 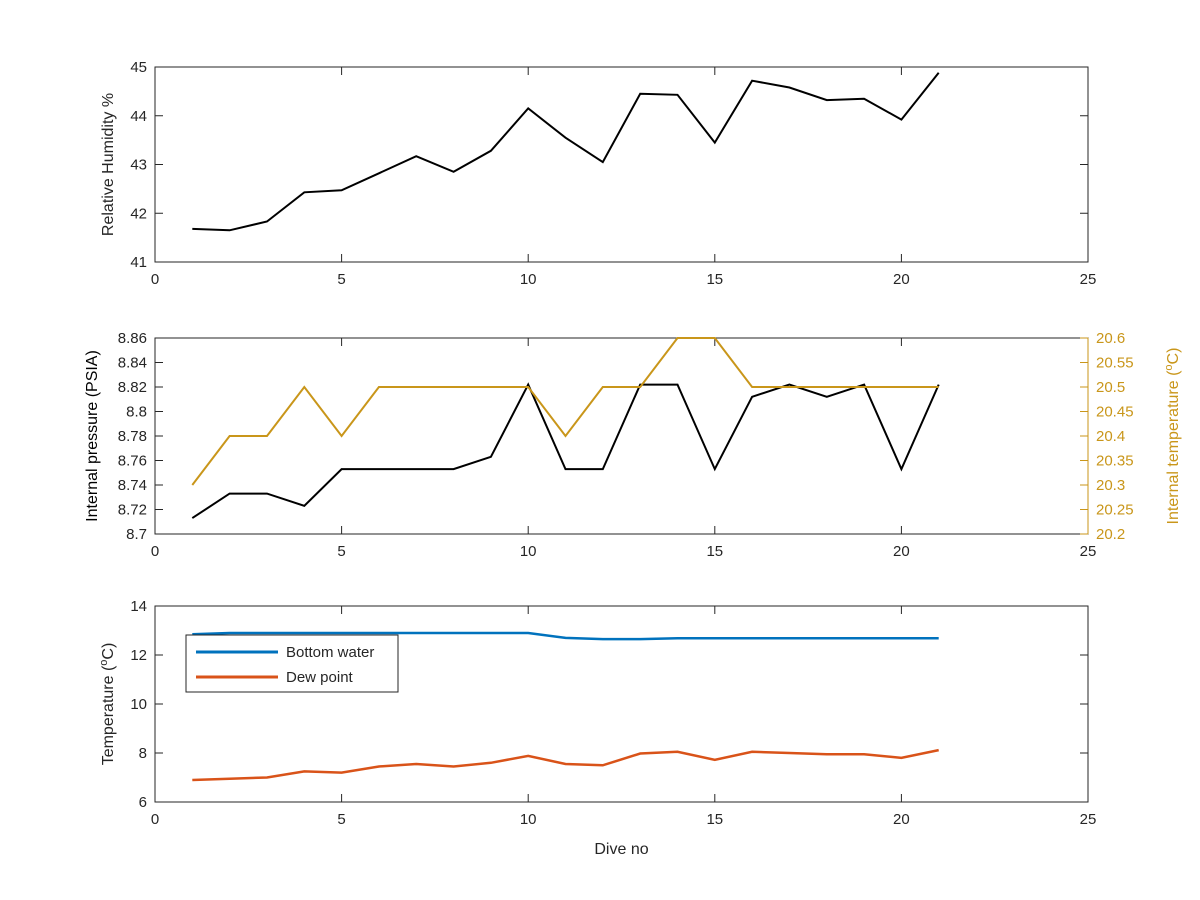 What do you see at coordinates (138, 655) in the screenshot?
I see `y-tick-label: 12` at bounding box center [138, 655].